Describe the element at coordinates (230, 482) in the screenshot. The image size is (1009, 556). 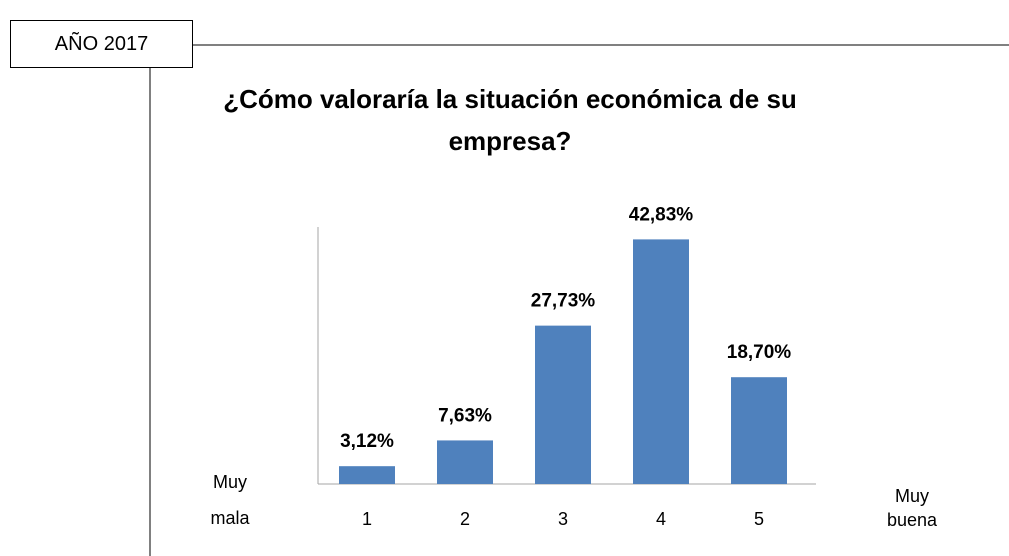
I see `low-label: Muy` at that location.